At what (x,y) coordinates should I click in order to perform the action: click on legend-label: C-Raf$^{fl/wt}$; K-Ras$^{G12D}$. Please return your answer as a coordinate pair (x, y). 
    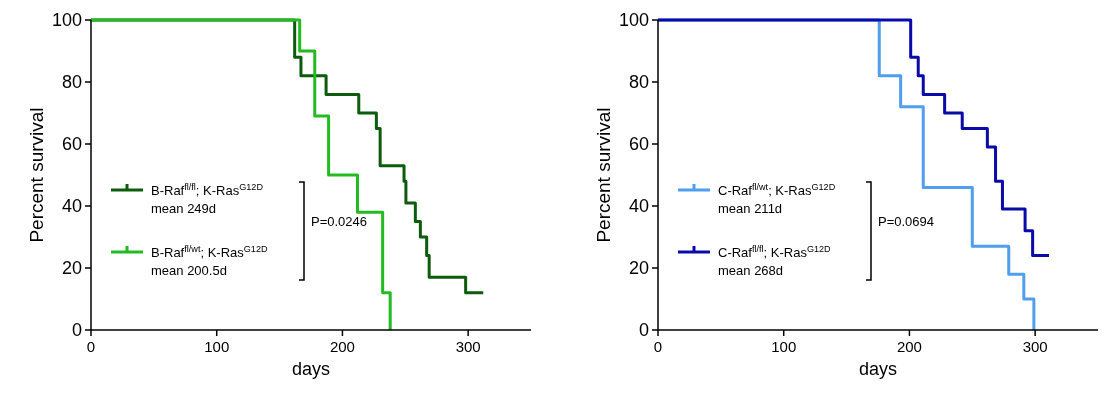
    Looking at the image, I should click on (777, 190).